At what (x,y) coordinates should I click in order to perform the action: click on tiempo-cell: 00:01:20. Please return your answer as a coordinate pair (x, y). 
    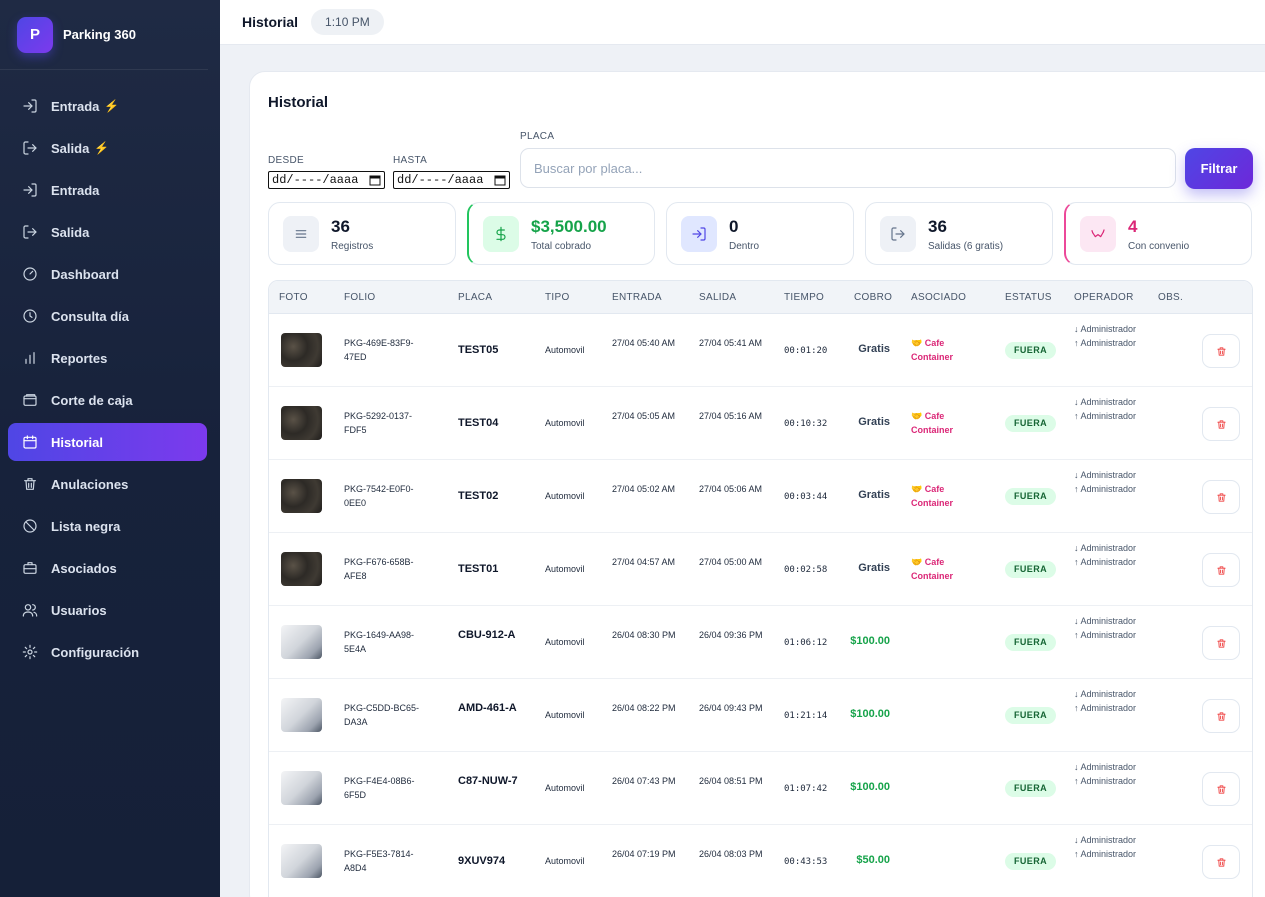
    Looking at the image, I should click on (806, 351).